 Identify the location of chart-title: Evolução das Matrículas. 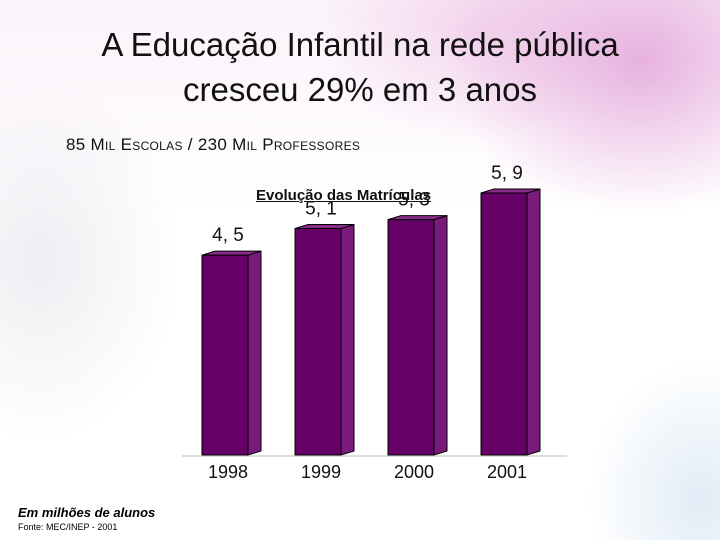
(344, 195).